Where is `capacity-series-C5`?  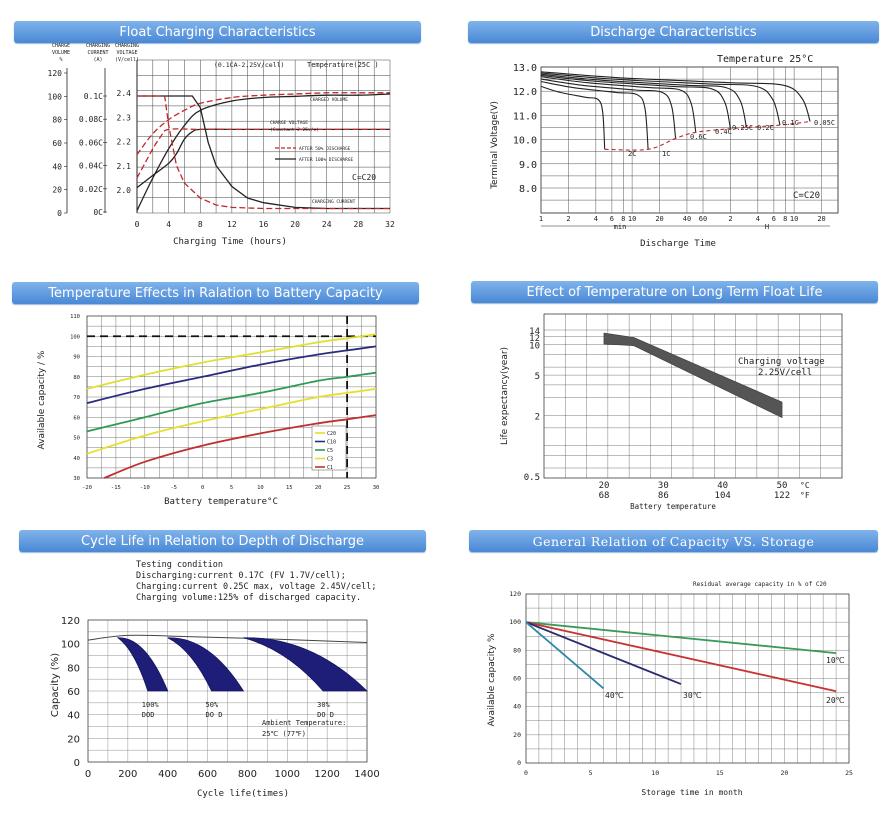 capacity-series-C5 is located at coordinates (231, 402).